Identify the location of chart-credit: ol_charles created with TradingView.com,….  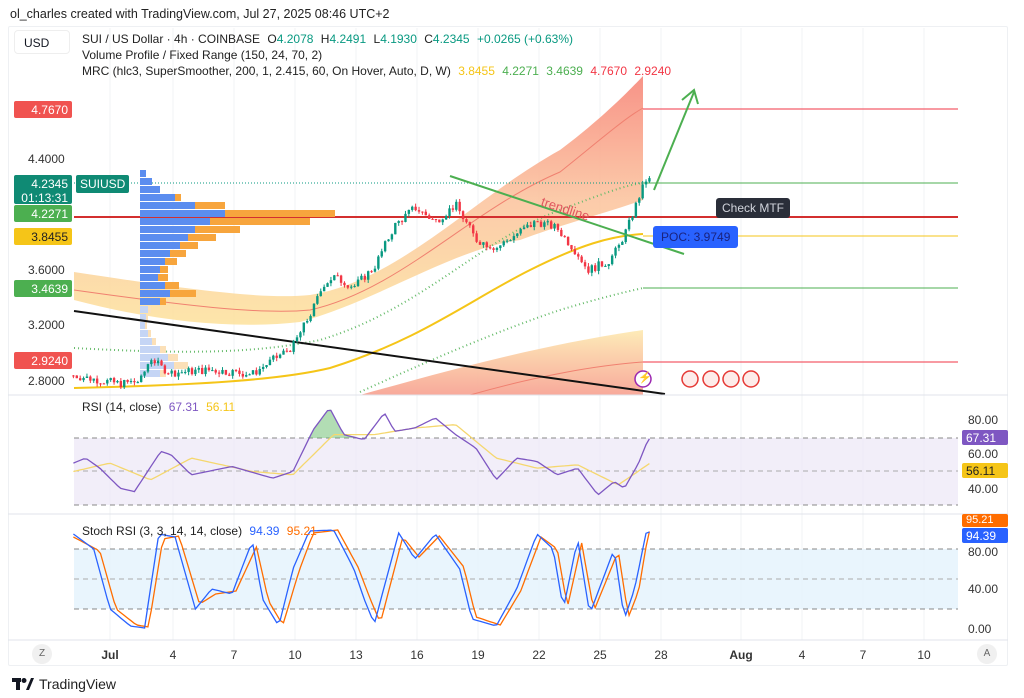
(200, 14).